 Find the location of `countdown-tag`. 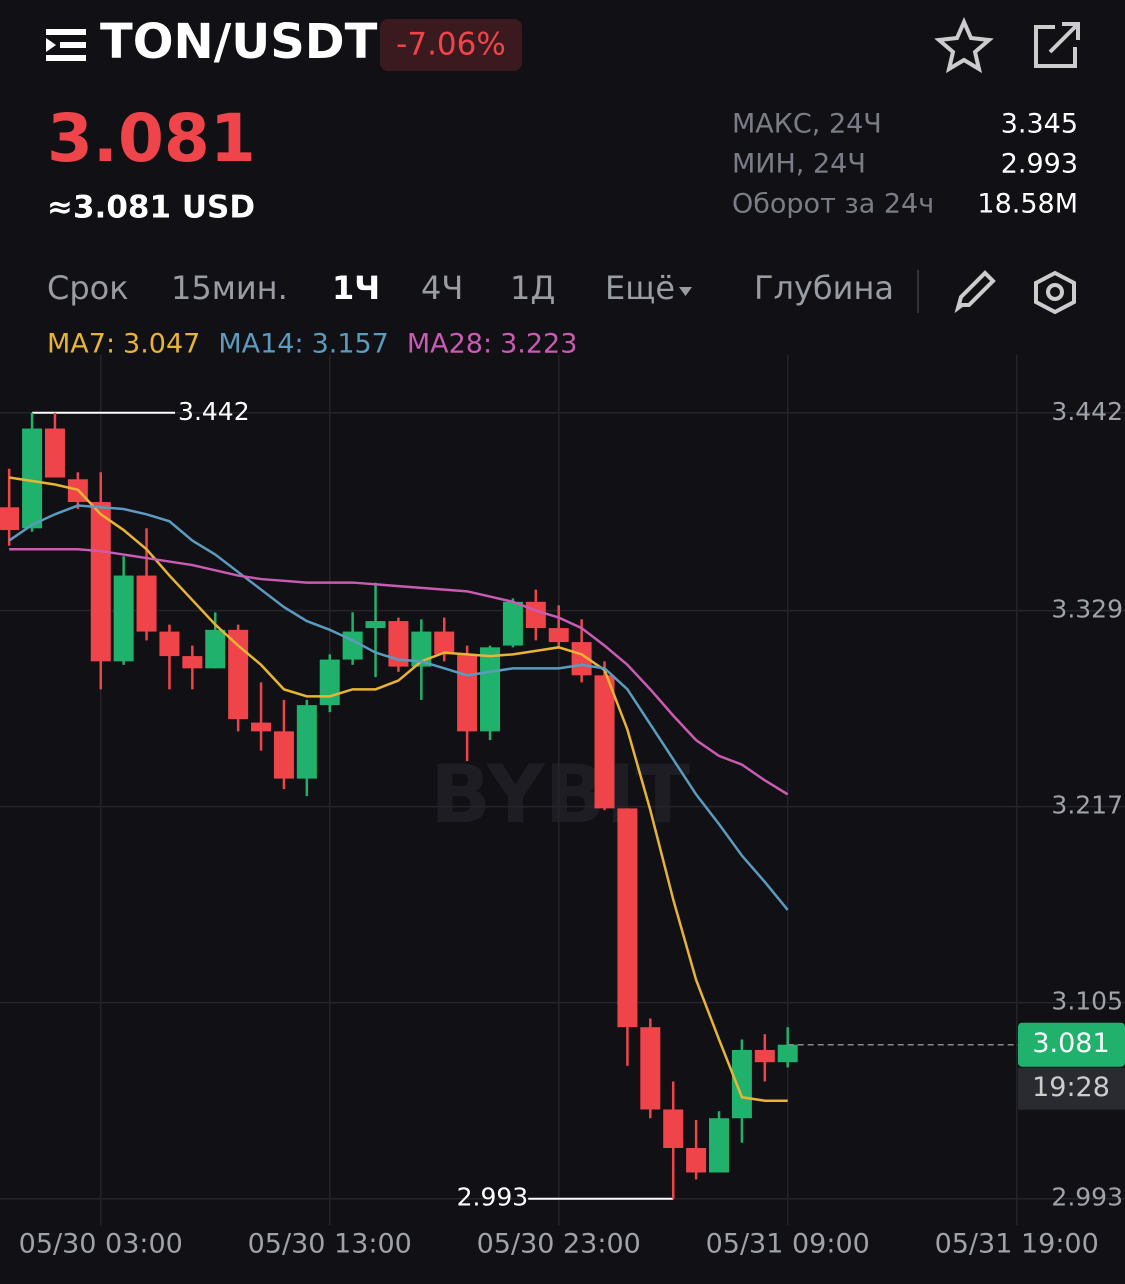

countdown-tag is located at coordinates (1071, 1088).